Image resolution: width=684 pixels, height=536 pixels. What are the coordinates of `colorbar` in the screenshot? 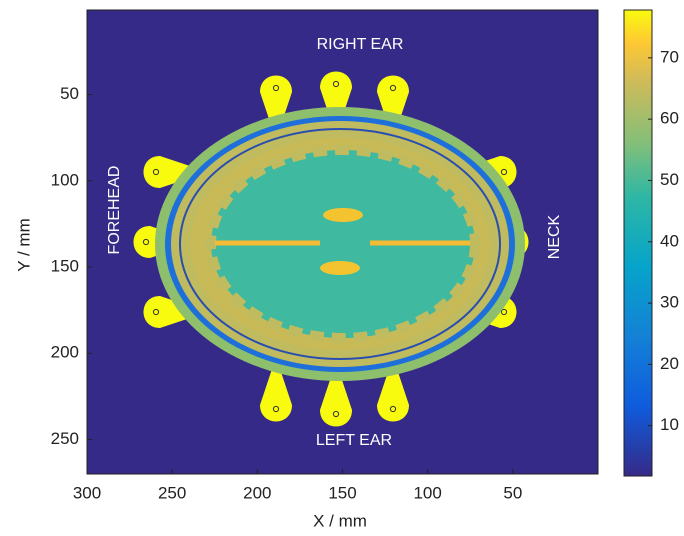 It's located at (638, 243).